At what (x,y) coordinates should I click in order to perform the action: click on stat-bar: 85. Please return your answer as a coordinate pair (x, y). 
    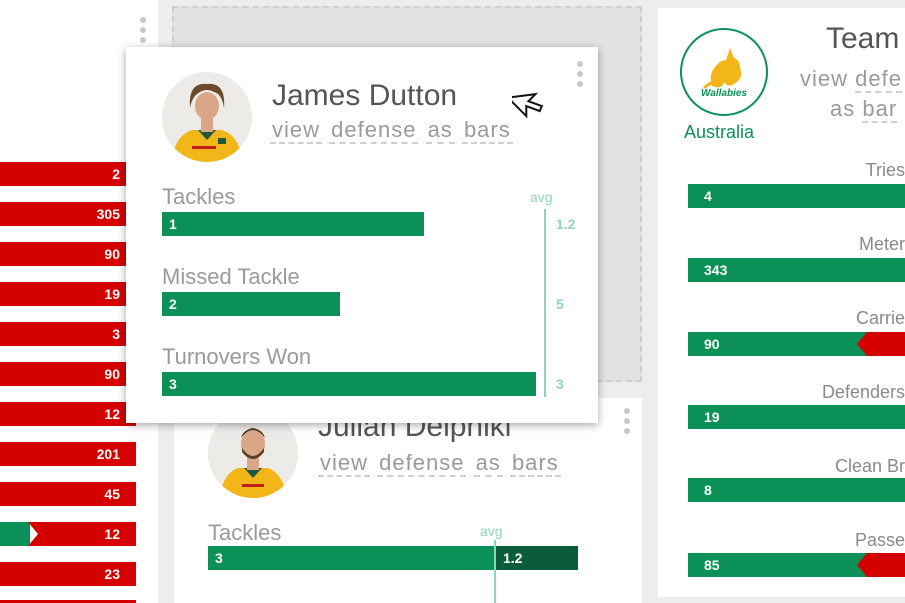
    Looking at the image, I should click on (796, 565).